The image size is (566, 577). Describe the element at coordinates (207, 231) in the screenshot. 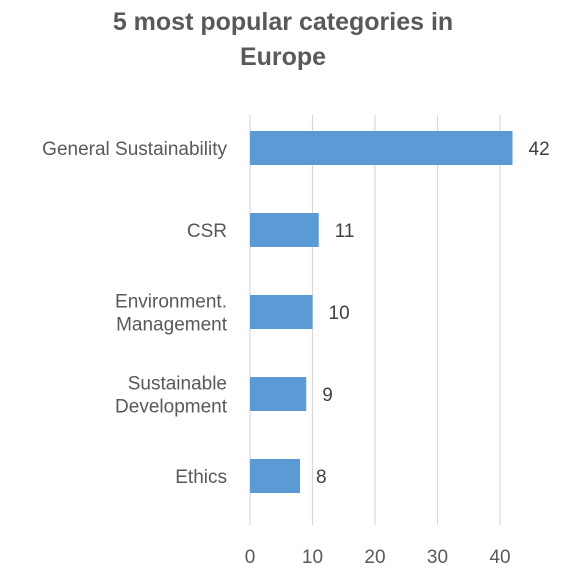

I see `category-label-1-0: CSR` at that location.